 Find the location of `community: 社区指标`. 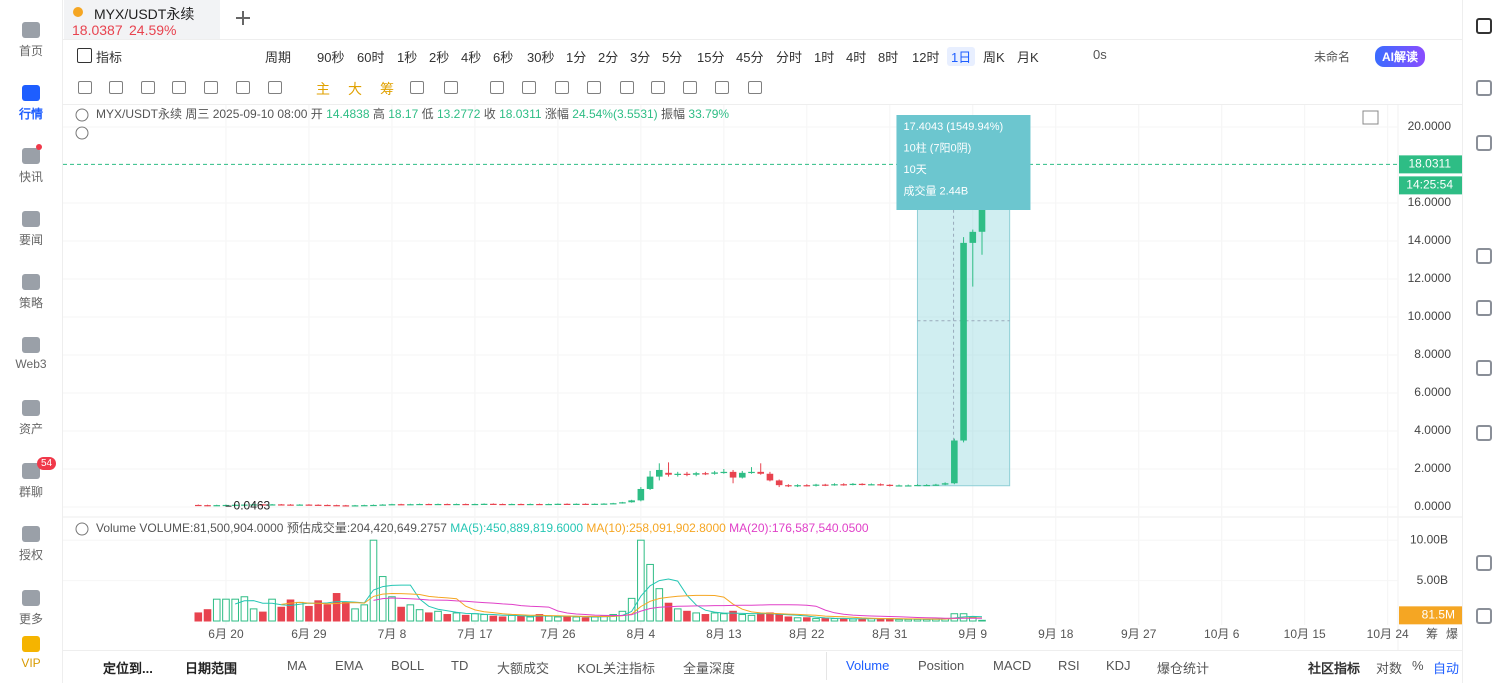

community: 社区指标 is located at coordinates (1334, 668).